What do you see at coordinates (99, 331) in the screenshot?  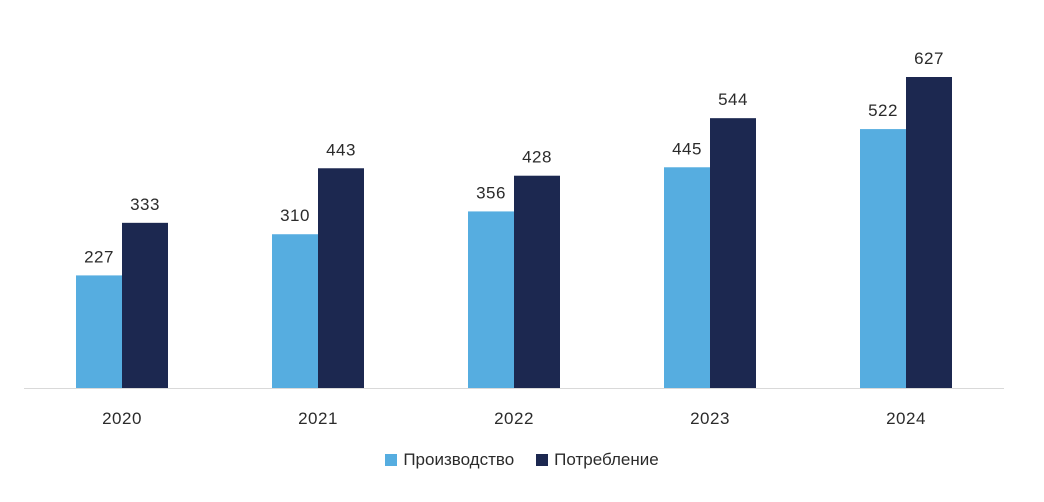 I see `bar-production-2020` at bounding box center [99, 331].